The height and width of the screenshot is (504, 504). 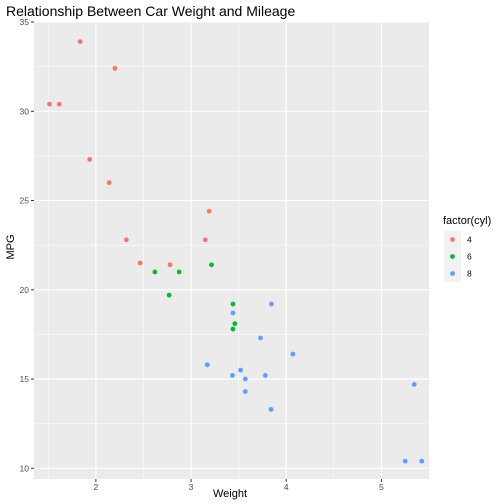 I want to click on legend-label: 4, so click(x=469, y=240).